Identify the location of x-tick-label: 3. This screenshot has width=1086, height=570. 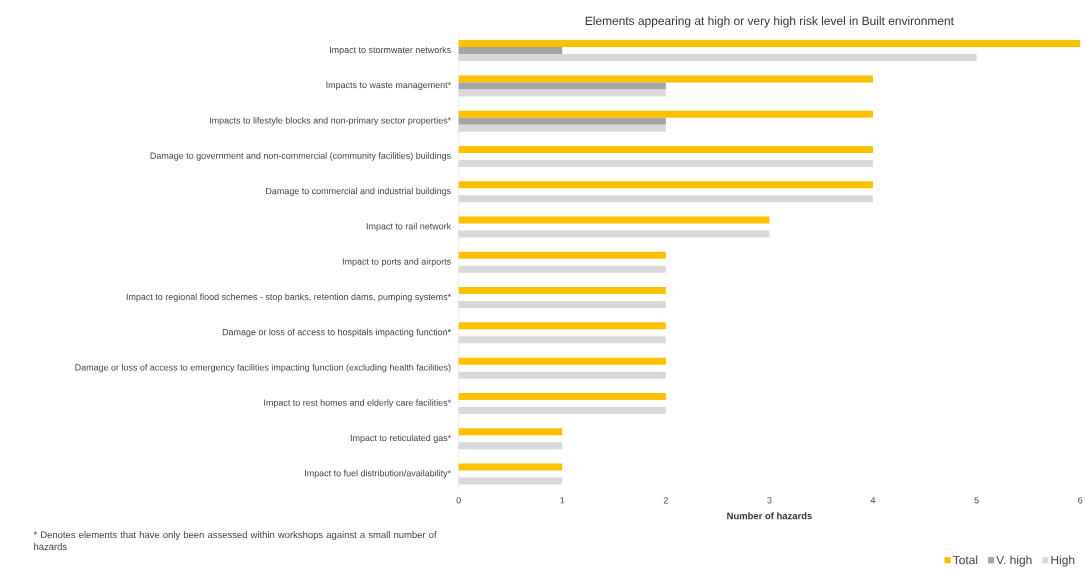
(769, 500).